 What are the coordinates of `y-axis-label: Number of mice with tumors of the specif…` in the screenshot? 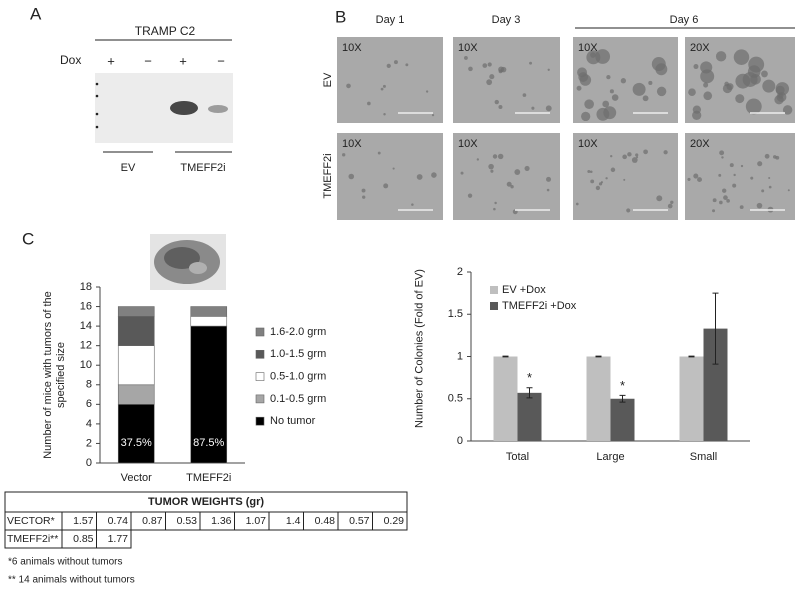 It's located at (54, 375).